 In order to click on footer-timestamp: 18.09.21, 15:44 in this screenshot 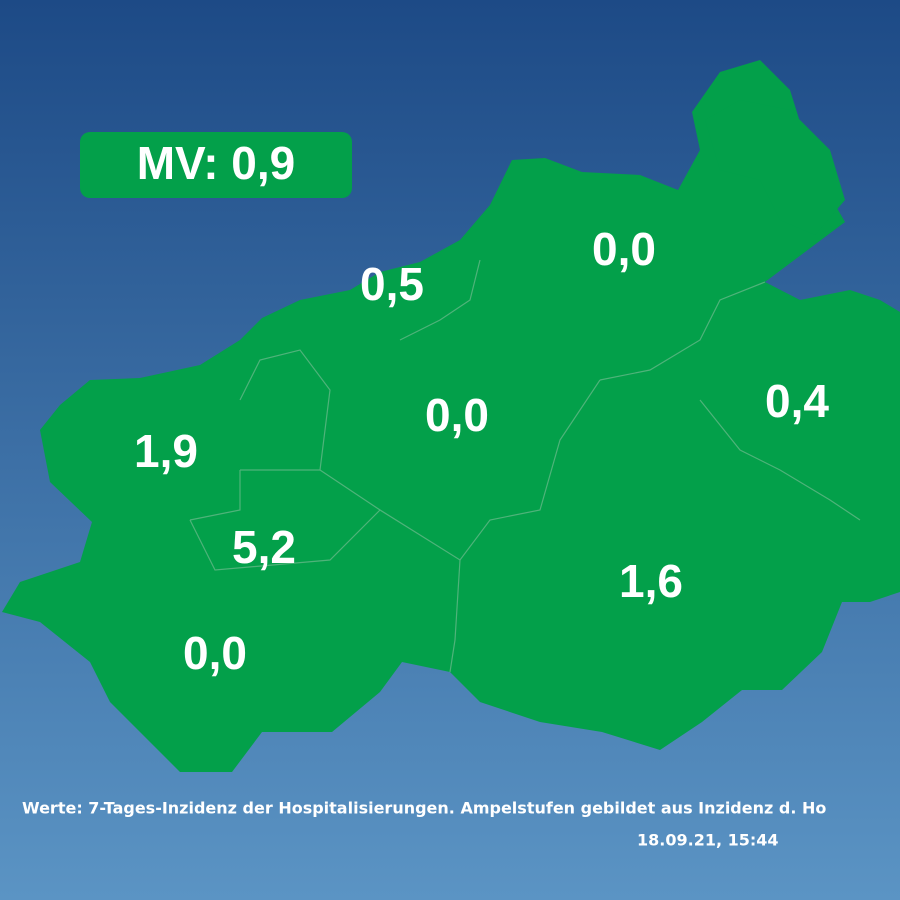, I will do `click(708, 840)`.